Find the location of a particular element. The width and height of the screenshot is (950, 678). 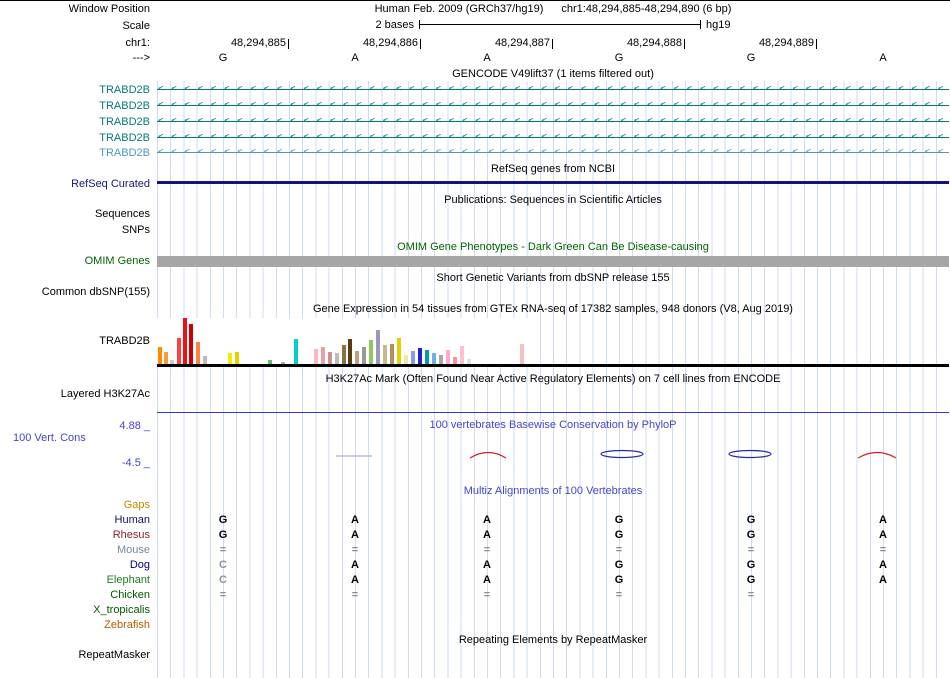

label-chromosome: chr1: is located at coordinates (137, 43).